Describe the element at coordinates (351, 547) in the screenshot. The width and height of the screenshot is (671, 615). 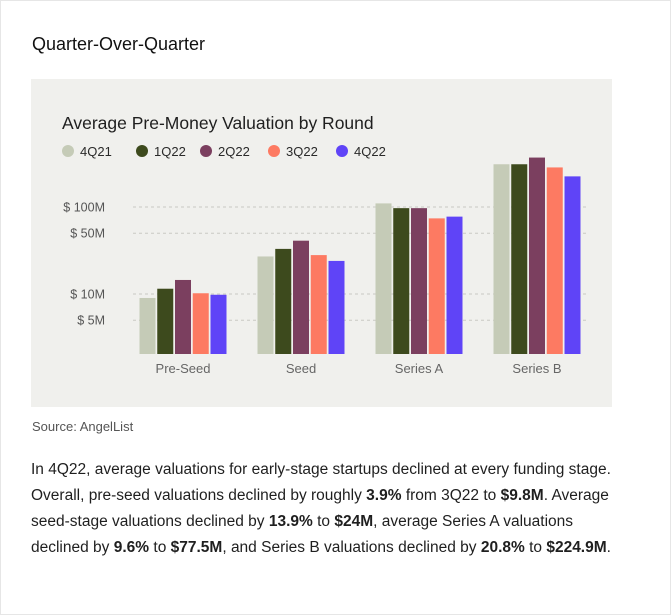
I see `summary-text: , and Series B valuations declined by` at that location.